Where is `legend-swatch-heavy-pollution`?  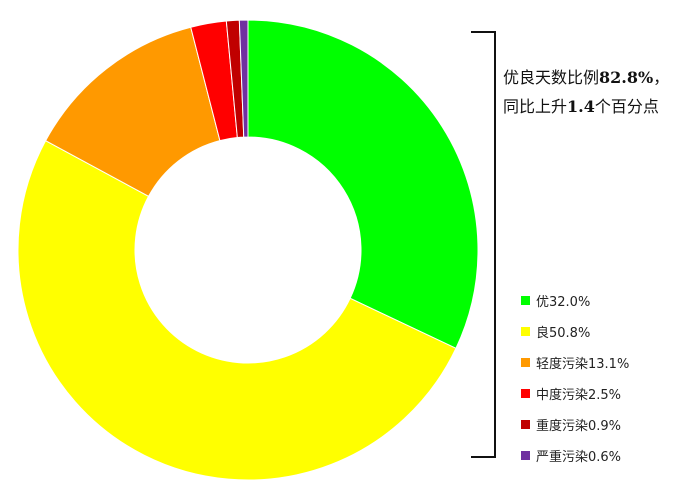 legend-swatch-heavy-pollution is located at coordinates (525, 424).